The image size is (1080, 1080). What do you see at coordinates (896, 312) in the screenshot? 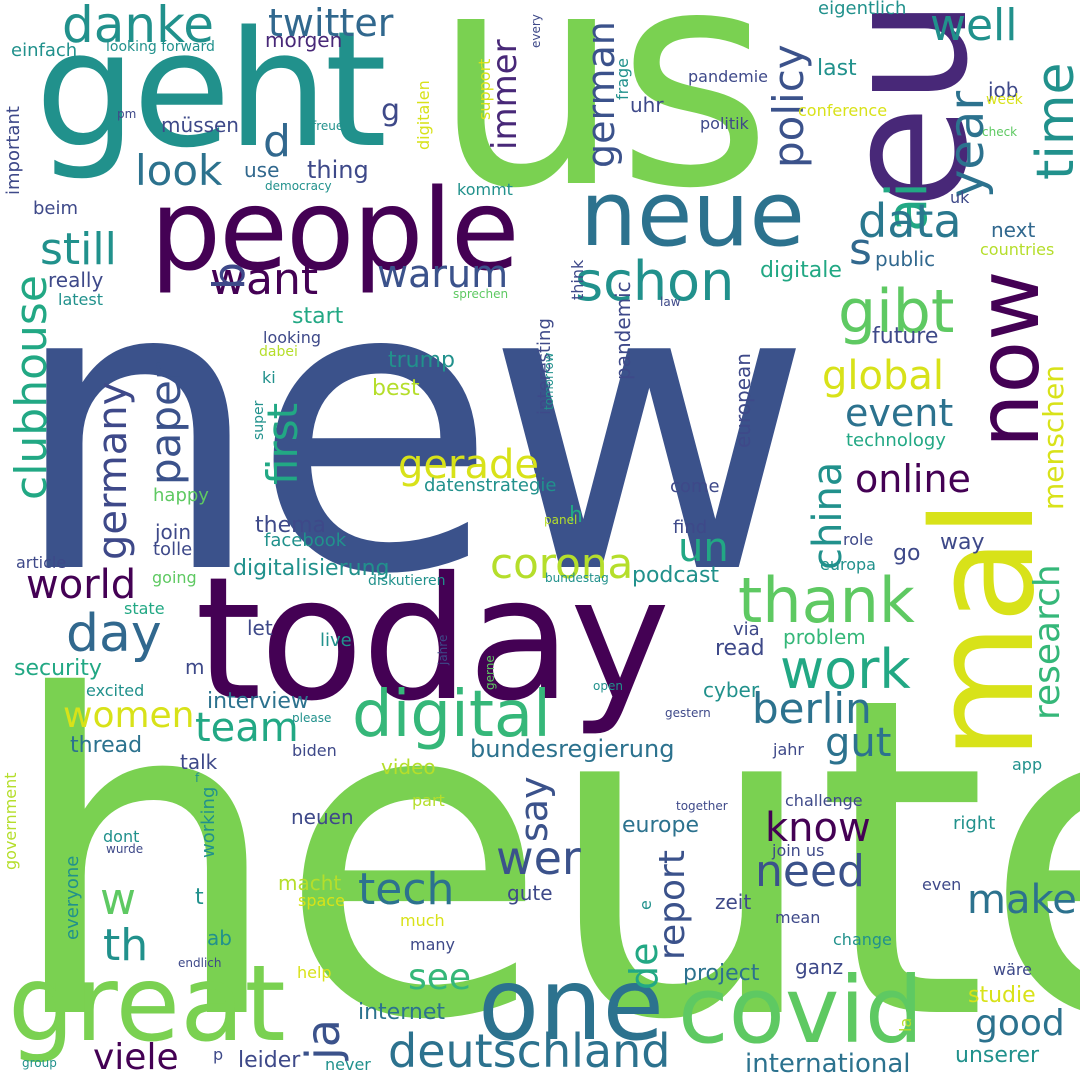
I see `word-gibt: gibt` at bounding box center [896, 312].